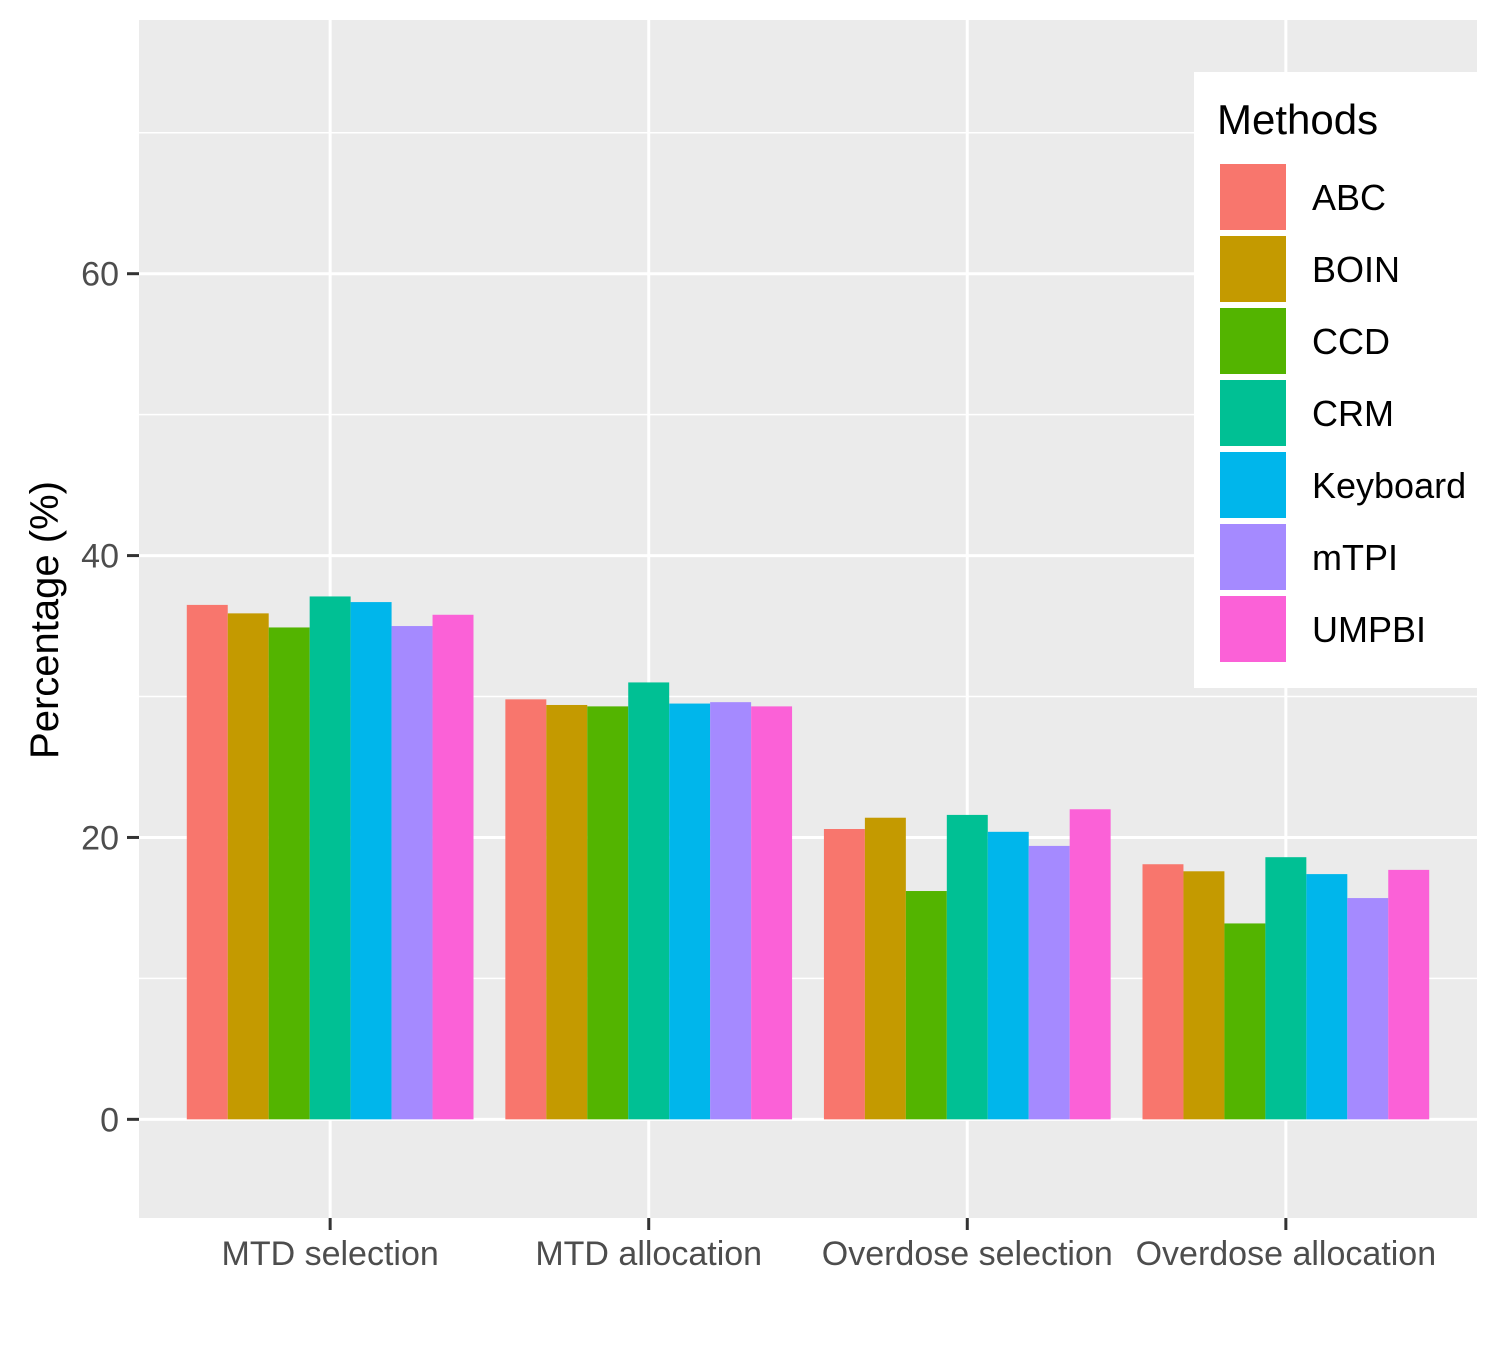  I want to click on legend-label-keyboard: Keyboard, so click(1389, 485).